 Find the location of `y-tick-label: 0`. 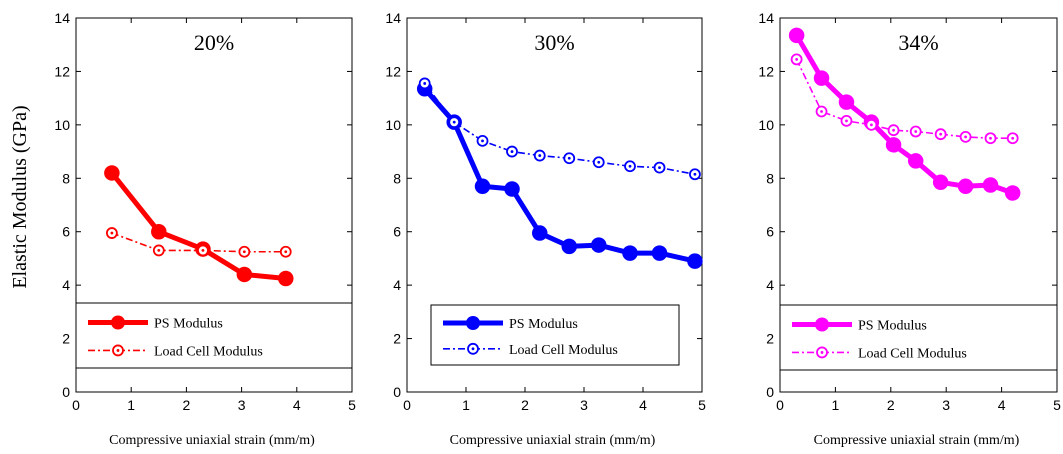

y-tick-label: 0 is located at coordinates (770, 392).